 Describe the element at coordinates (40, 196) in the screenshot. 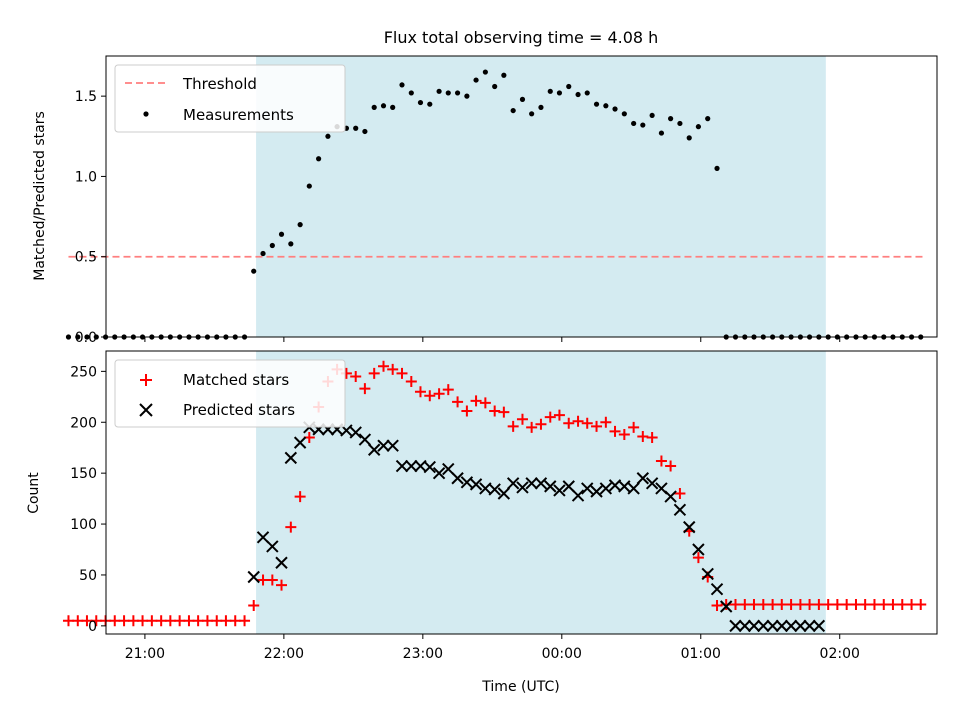

I see `ratio-y-axis-label: Matched/Predicted stars` at that location.